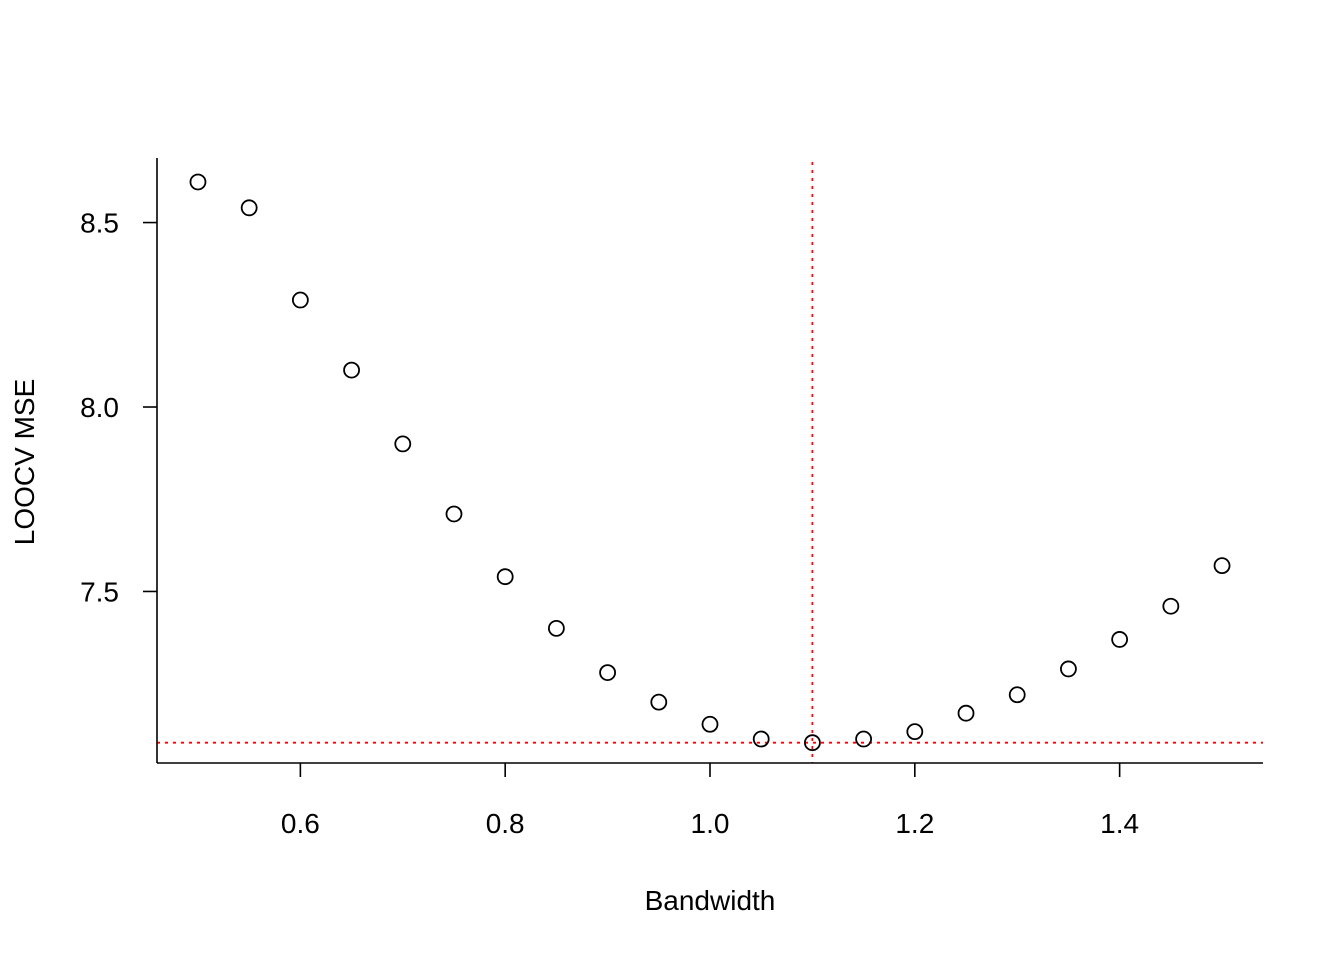 The height and width of the screenshot is (960, 1344). I want to click on x-axis-ticks: 0.6 0.8 1.0 1.2 1.4, so click(710, 801).